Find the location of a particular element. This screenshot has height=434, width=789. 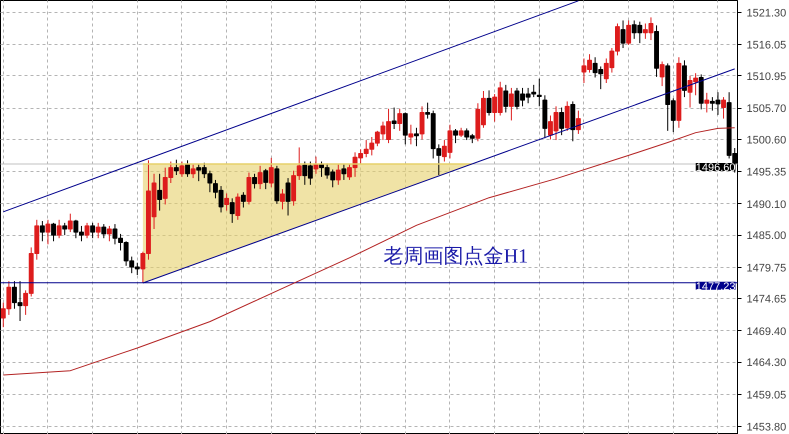

y-tick-label: 1495.35 is located at coordinates (766, 172).